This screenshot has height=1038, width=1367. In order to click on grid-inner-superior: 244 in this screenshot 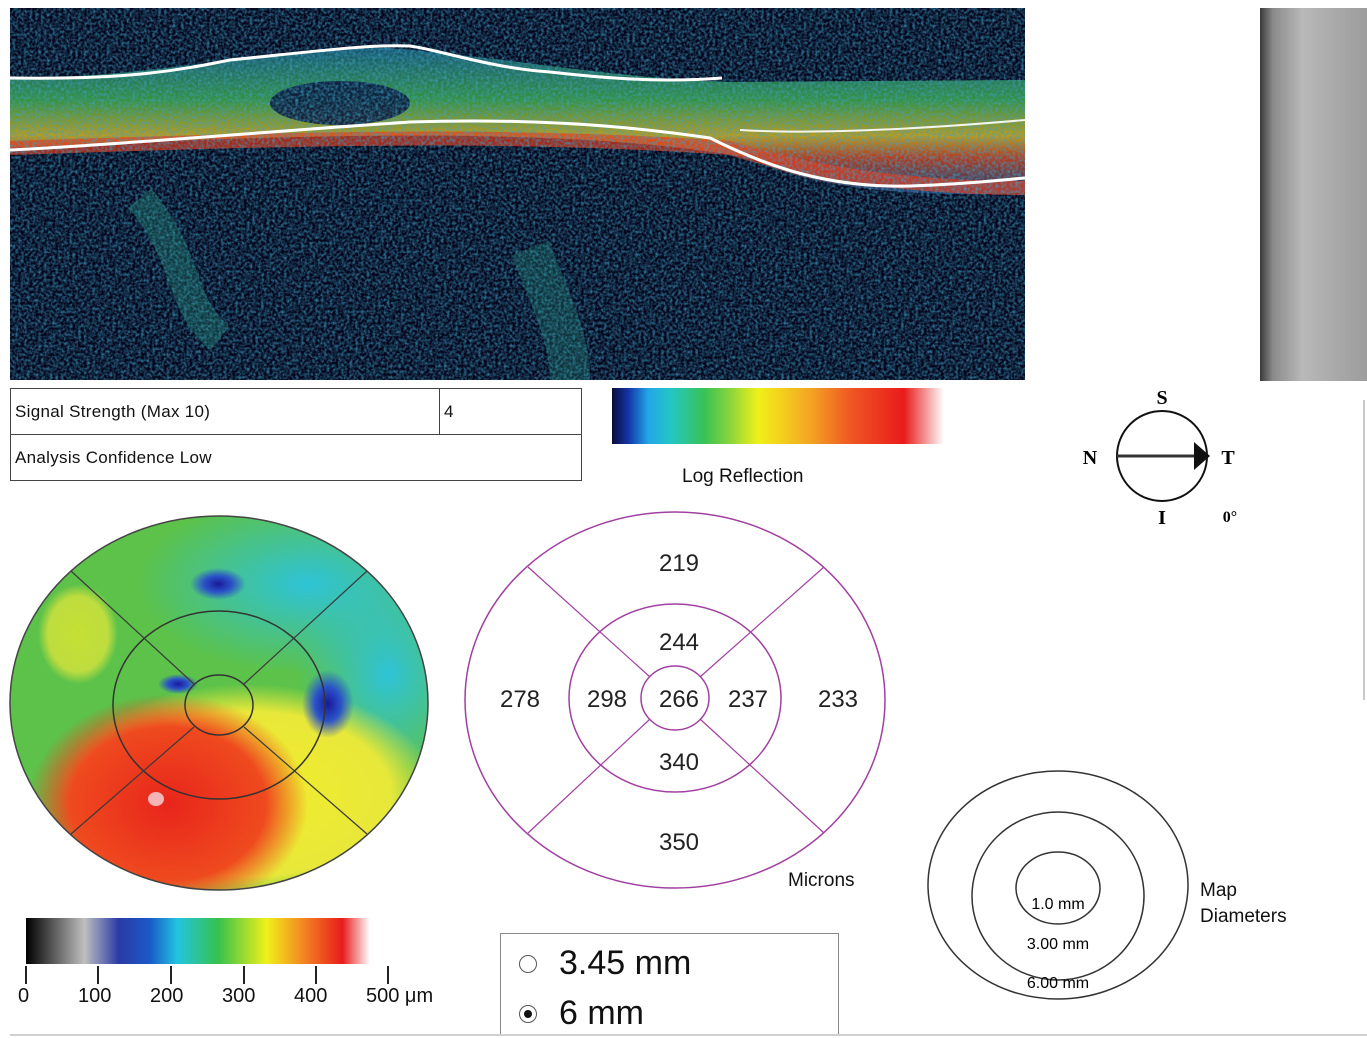, I will do `click(679, 642)`.